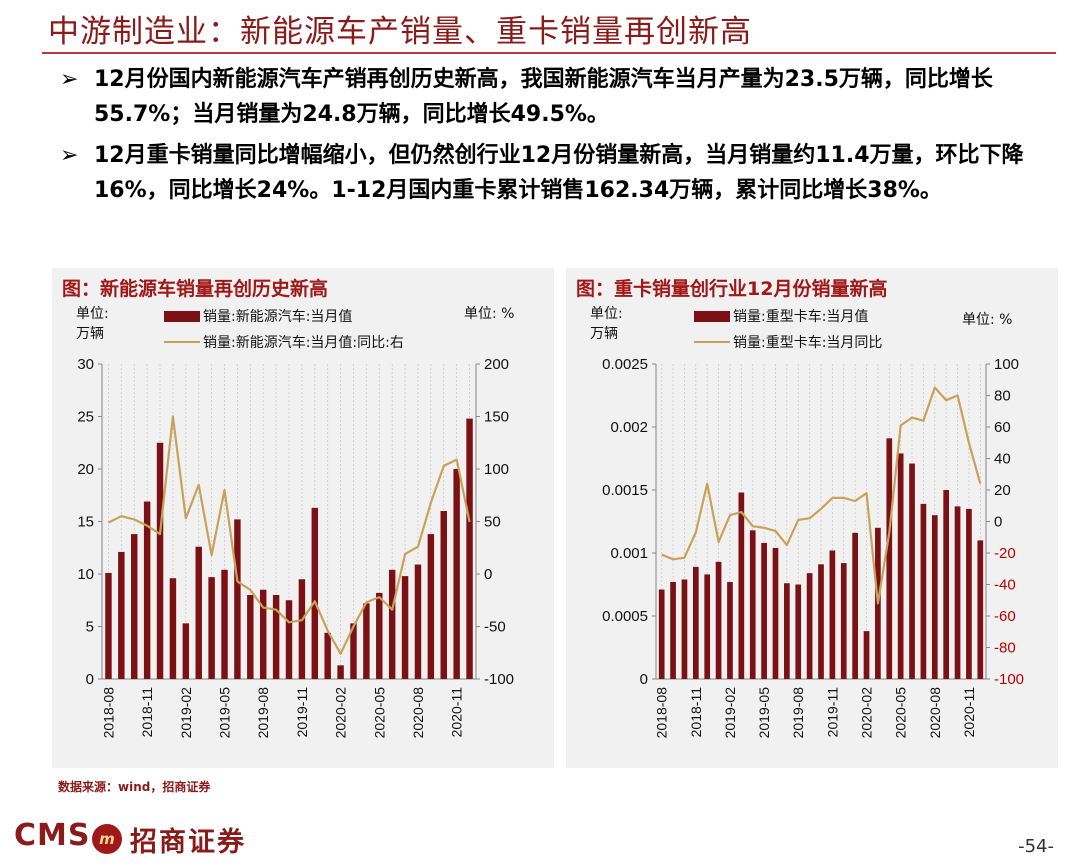 This screenshot has height=866, width=1080. What do you see at coordinates (732, 289) in the screenshot?
I see `chart-title: 图：重卡销量创行业12月份销量新高` at bounding box center [732, 289].